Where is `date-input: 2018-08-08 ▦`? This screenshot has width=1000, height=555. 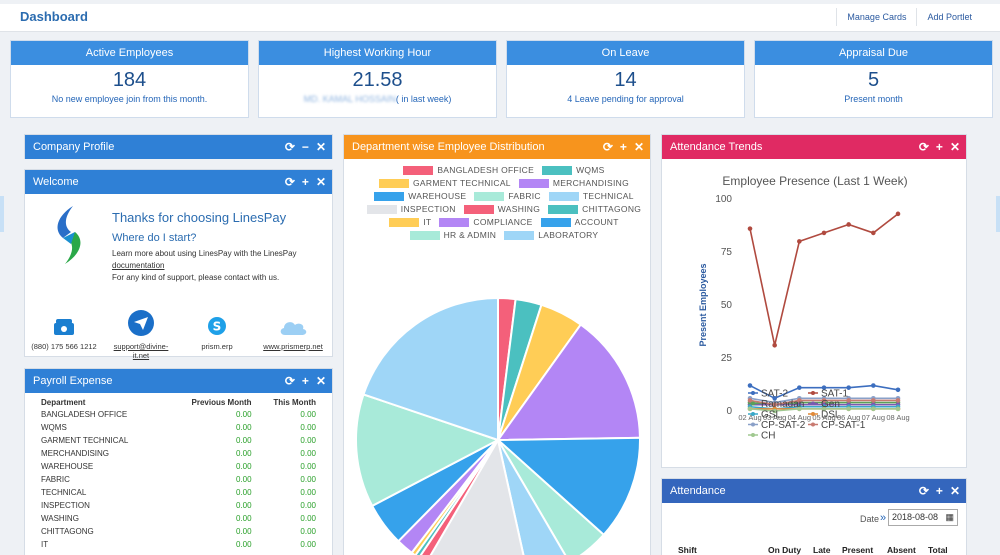
date-input: 2018-08-08 ▦ is located at coordinates (923, 517).